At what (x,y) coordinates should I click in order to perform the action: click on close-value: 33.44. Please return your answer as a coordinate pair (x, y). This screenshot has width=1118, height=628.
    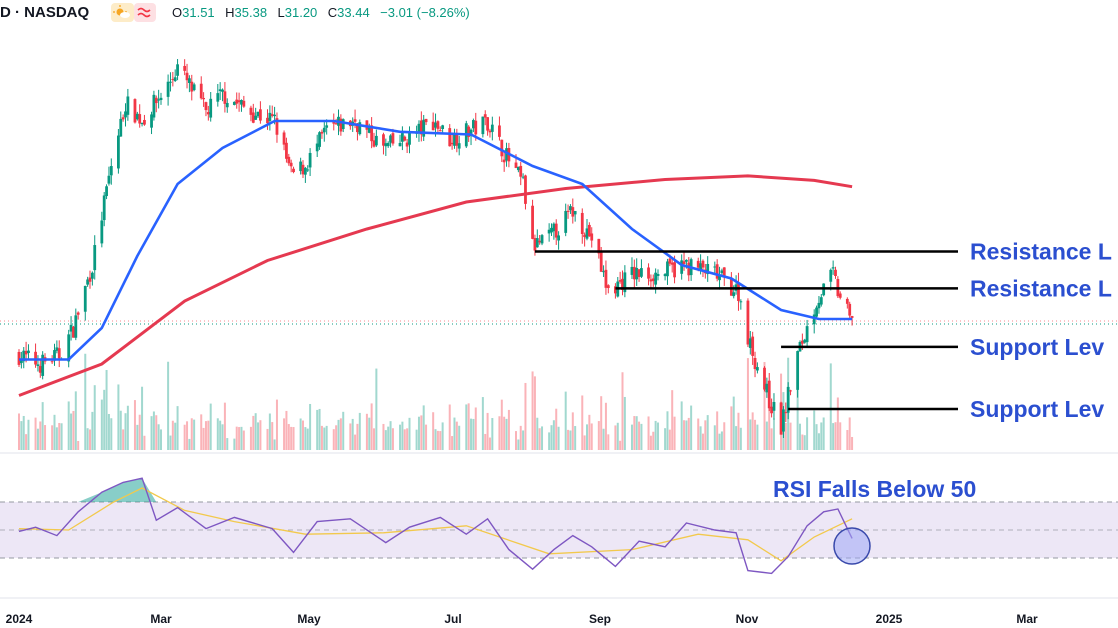
    Looking at the image, I should click on (353, 12).